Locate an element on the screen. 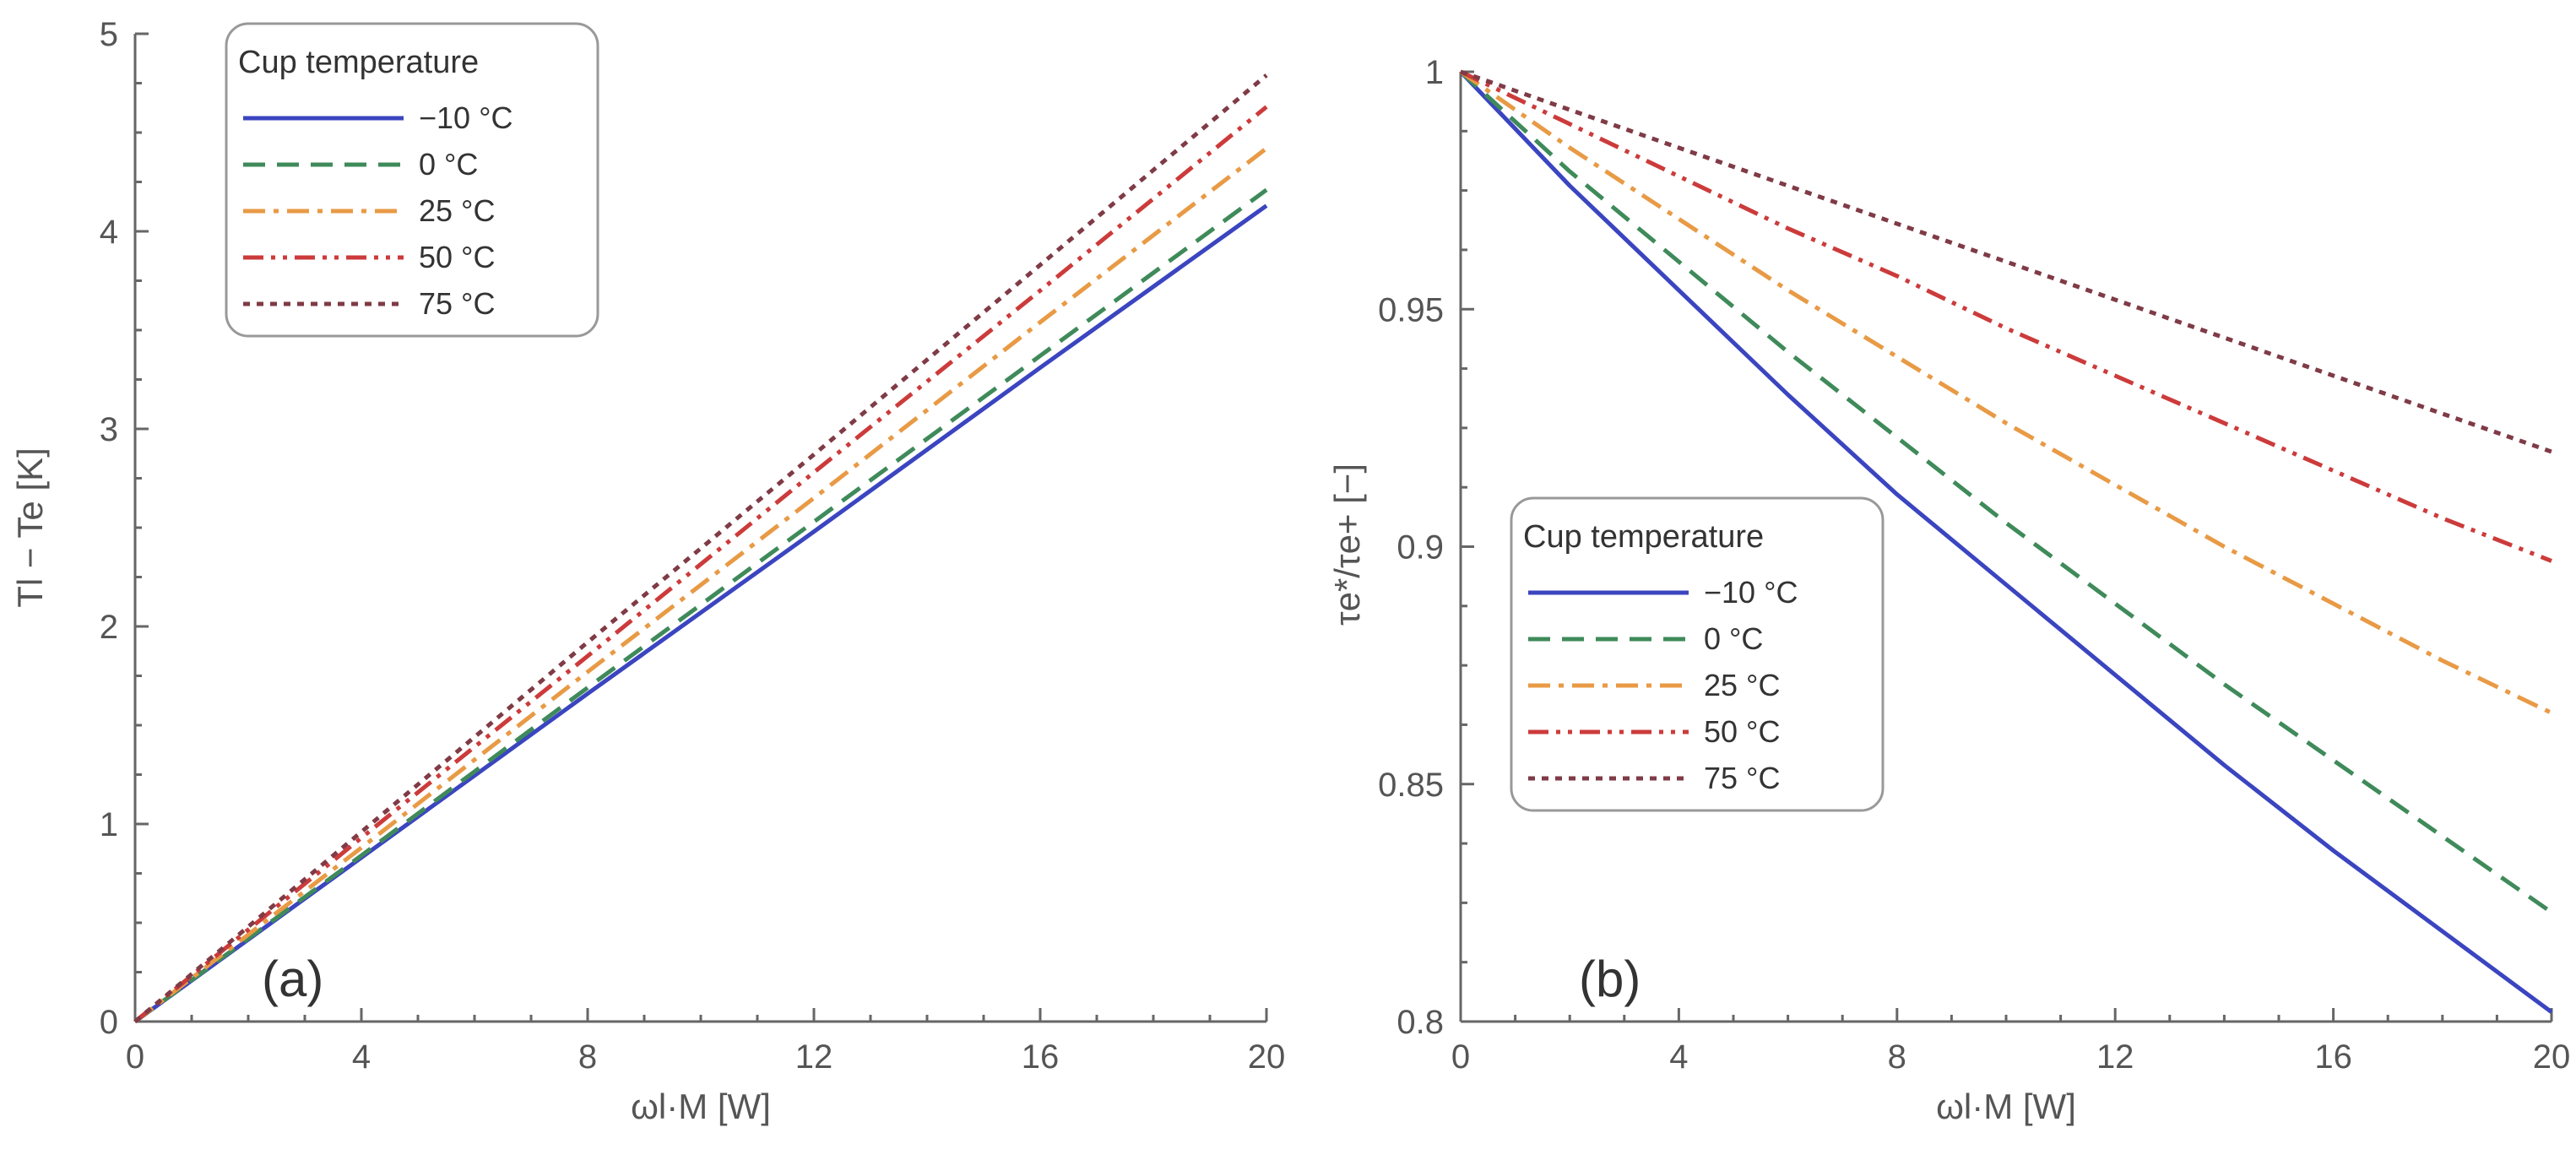  panel-a-x-ticks: 0 4 8 12 16 20 is located at coordinates (706, 1042).